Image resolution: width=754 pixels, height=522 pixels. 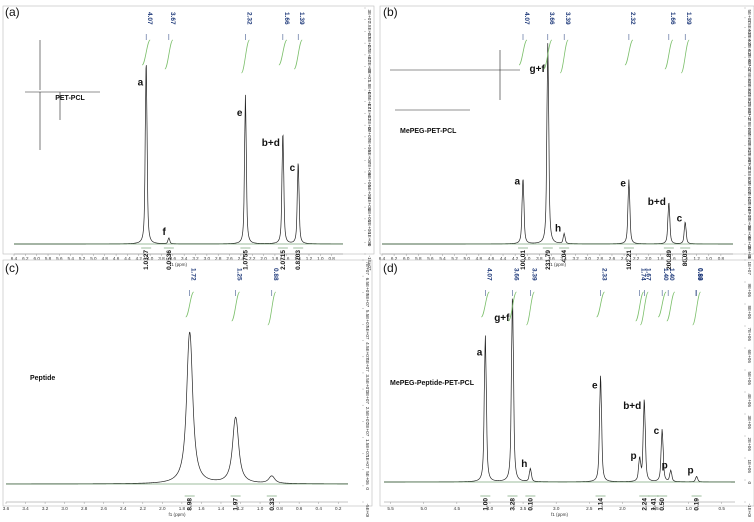 What do you see at coordinates (551, 258) in the screenshot?
I see `x-tick-label: 3.6` at bounding box center [551, 258].